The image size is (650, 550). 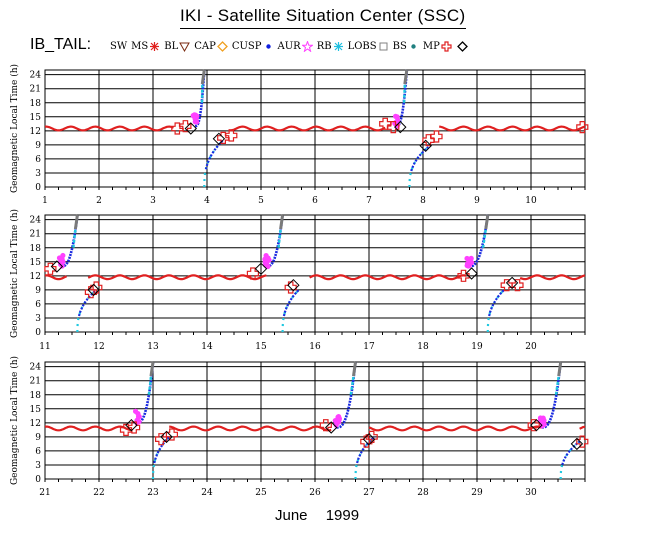 What do you see at coordinates (36, 396) in the screenshot?
I see `y-tick-label: 18` at bounding box center [36, 396].